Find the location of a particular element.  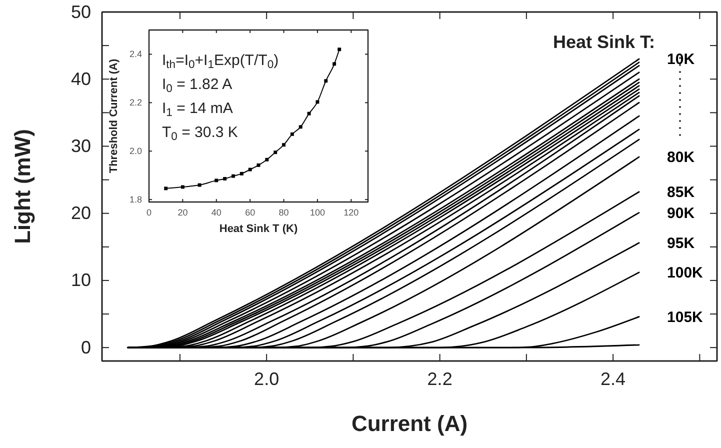

y-tick-label: 30 is located at coordinates (80, 146).